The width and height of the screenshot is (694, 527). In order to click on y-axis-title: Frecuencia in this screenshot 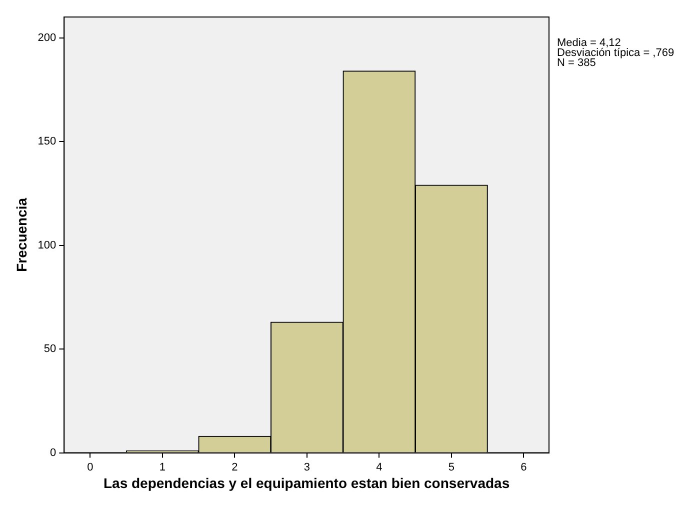, I will do `click(21, 235)`.